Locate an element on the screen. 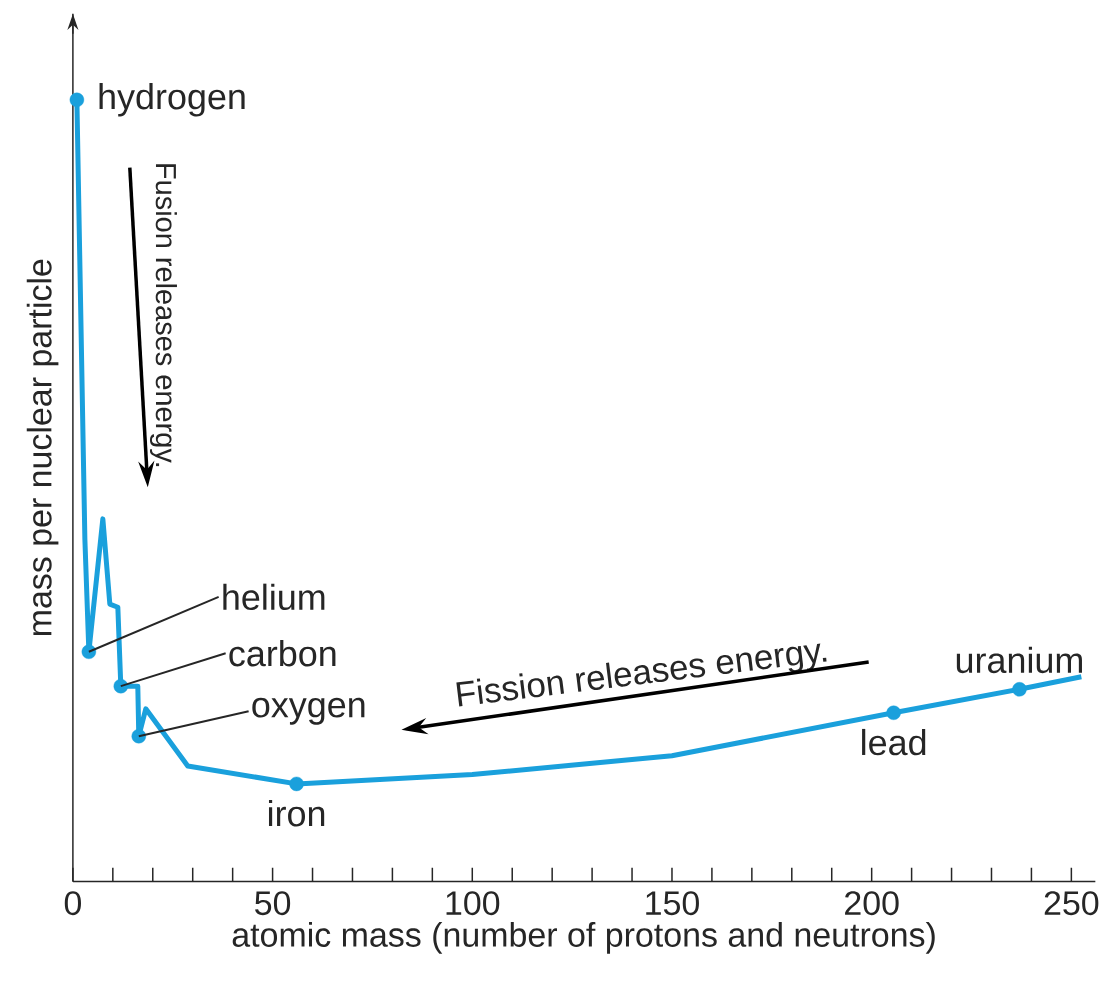 Image resolution: width=1103 pixels, height=999 pixels. x-tick-label: 50 is located at coordinates (273, 902).